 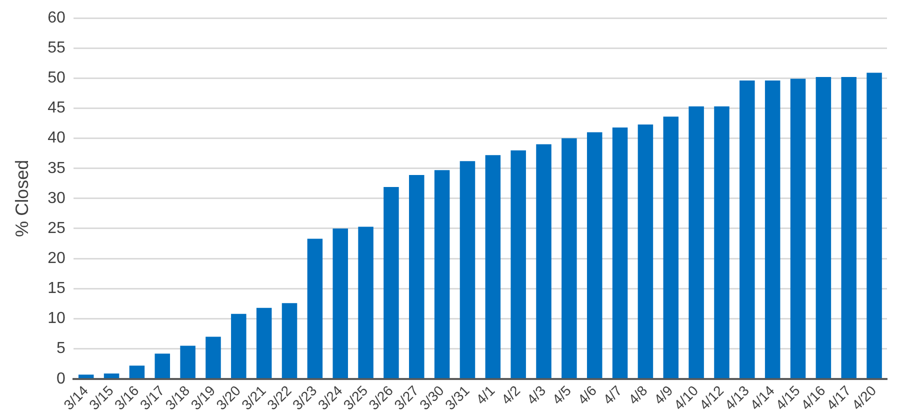 I want to click on y-tick-label: 0, so click(x=61, y=379).